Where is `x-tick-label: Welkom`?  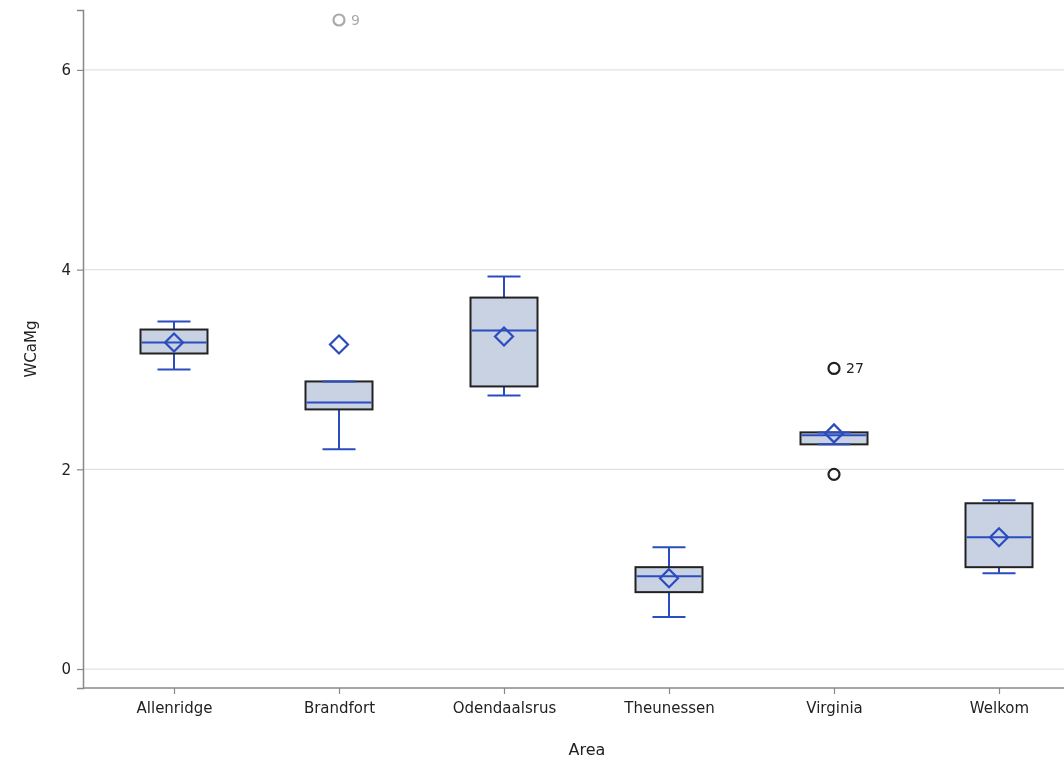 x-tick-label: Welkom is located at coordinates (999, 707).